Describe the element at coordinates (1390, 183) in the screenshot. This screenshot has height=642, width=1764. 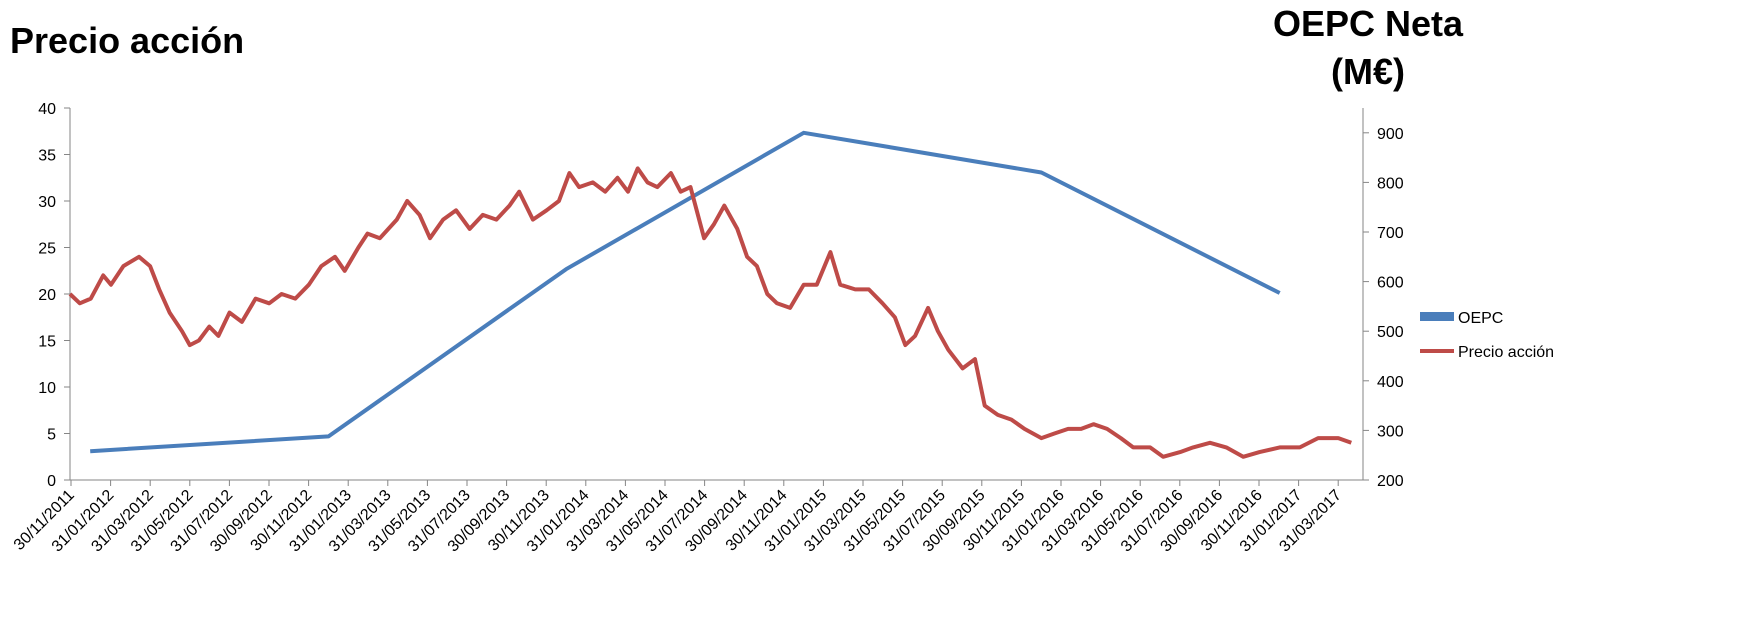
I see `y-right-tick-label: 800` at that location.